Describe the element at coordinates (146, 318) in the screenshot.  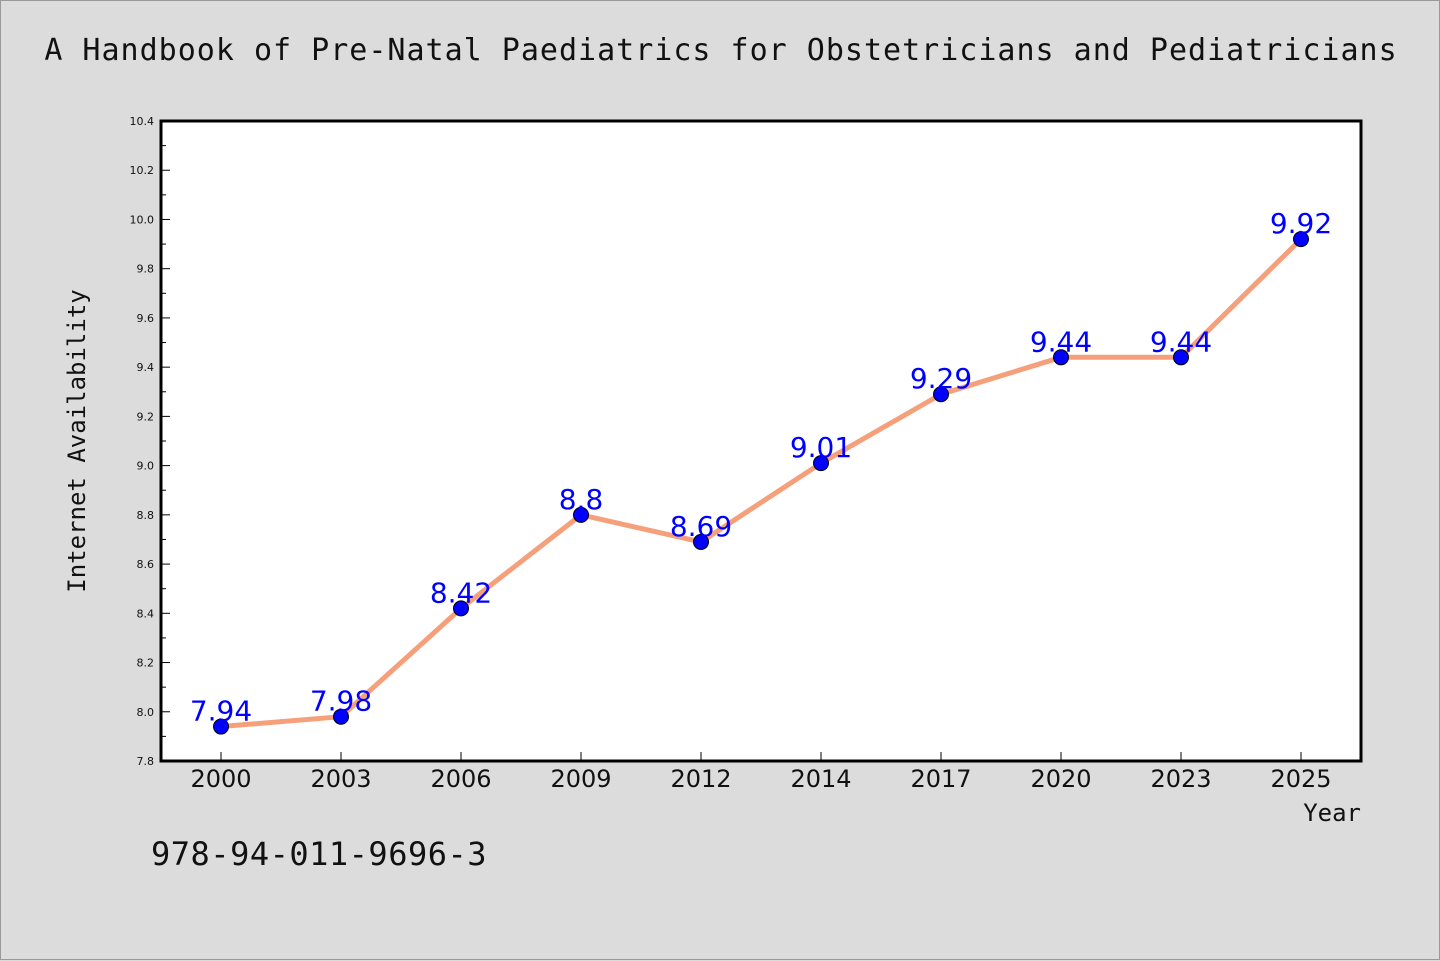
I see `y-tick-label: 9.6` at that location.